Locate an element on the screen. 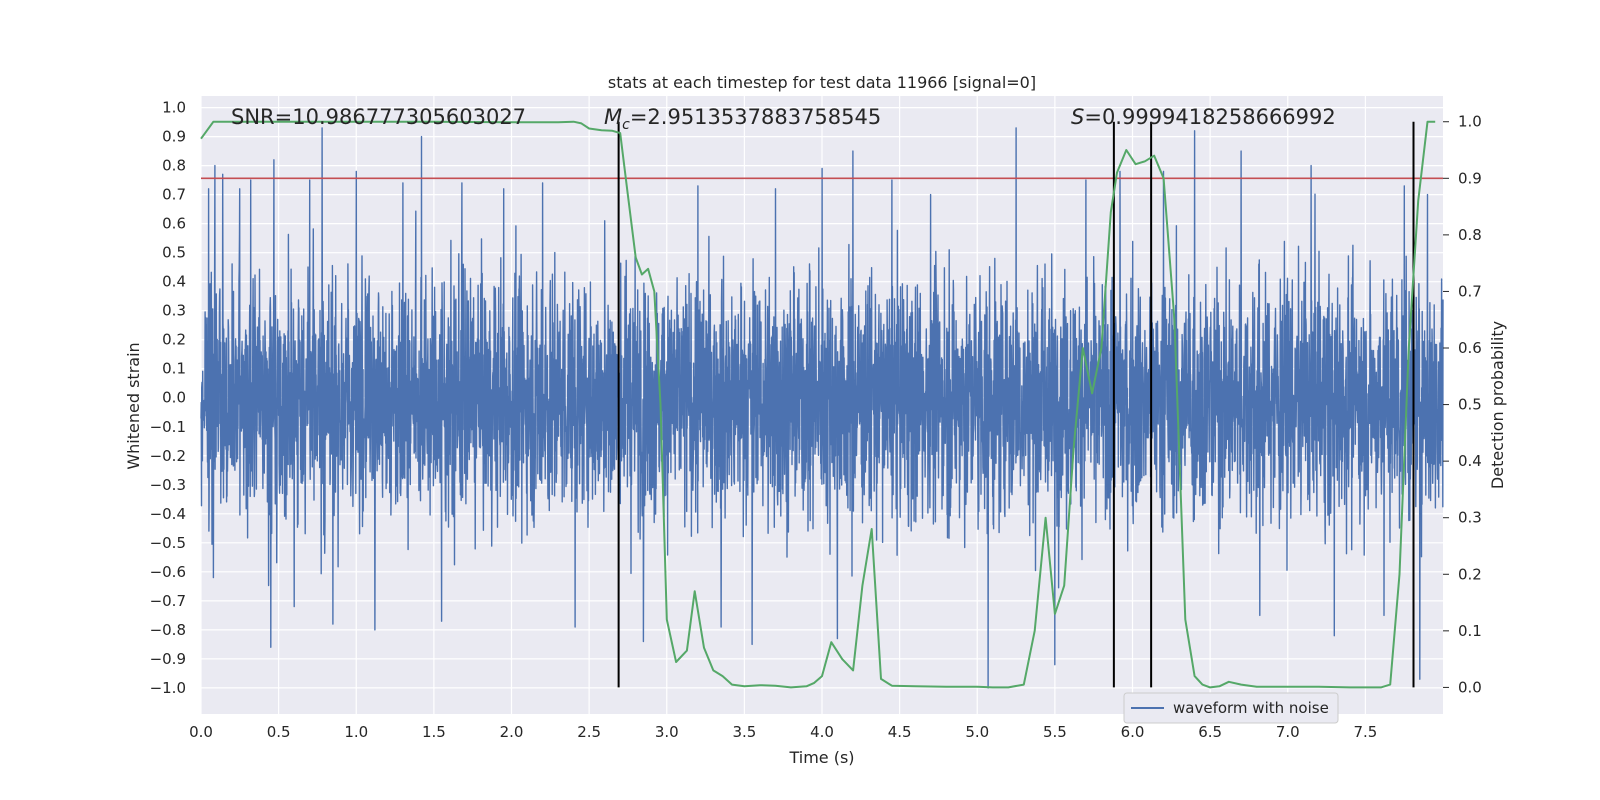 This screenshot has width=1600, height=800. y-left-tick-label: 0.0 is located at coordinates (174, 398).